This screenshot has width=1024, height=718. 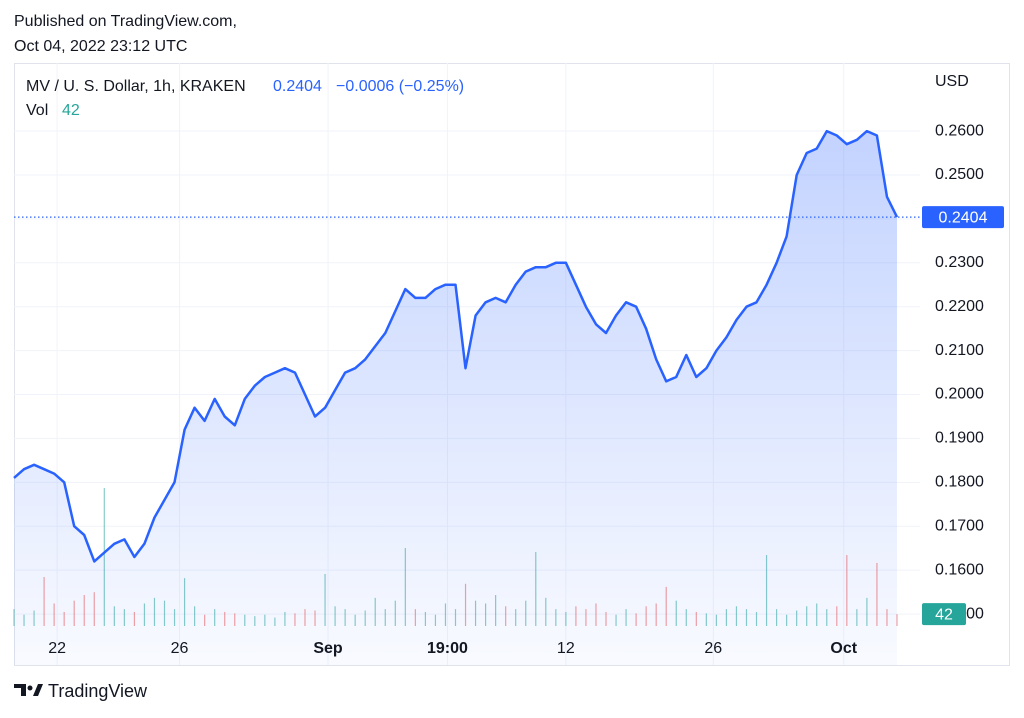 What do you see at coordinates (952, 81) in the screenshot?
I see `y-axis-label: USD` at bounding box center [952, 81].